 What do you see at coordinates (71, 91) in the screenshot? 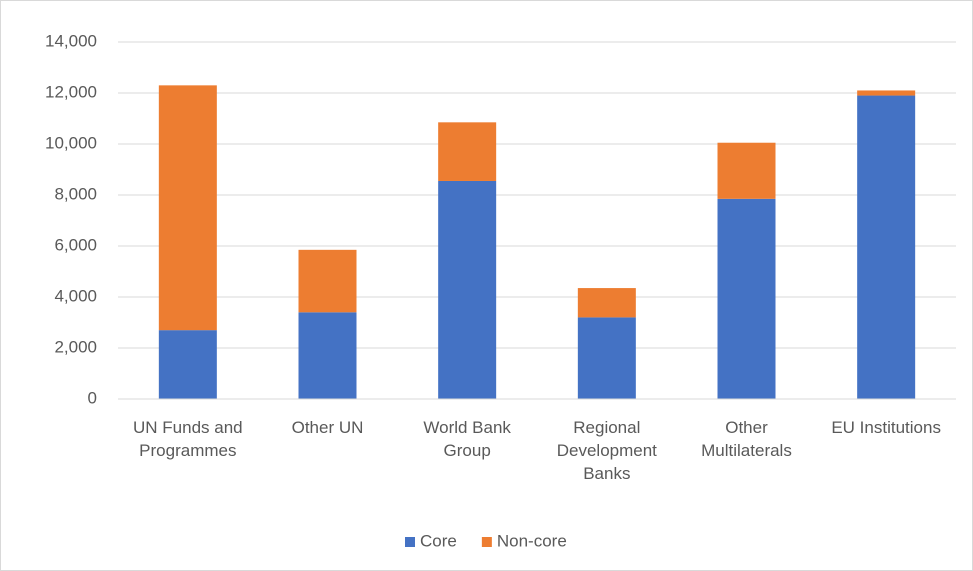
I see `y-tick-label: 12,000` at bounding box center [71, 91].